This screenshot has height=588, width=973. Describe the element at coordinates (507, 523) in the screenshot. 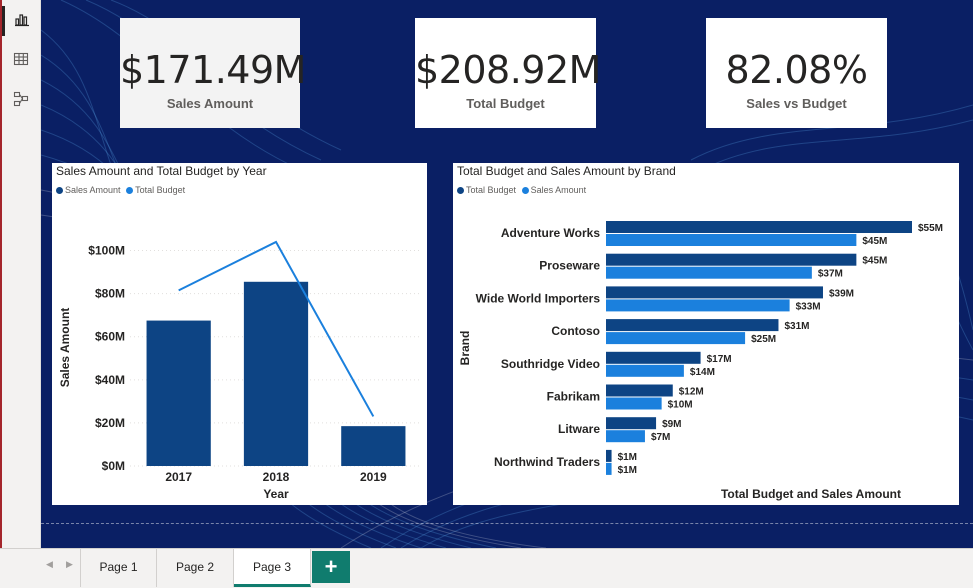

I see `canvas-divider` at that location.